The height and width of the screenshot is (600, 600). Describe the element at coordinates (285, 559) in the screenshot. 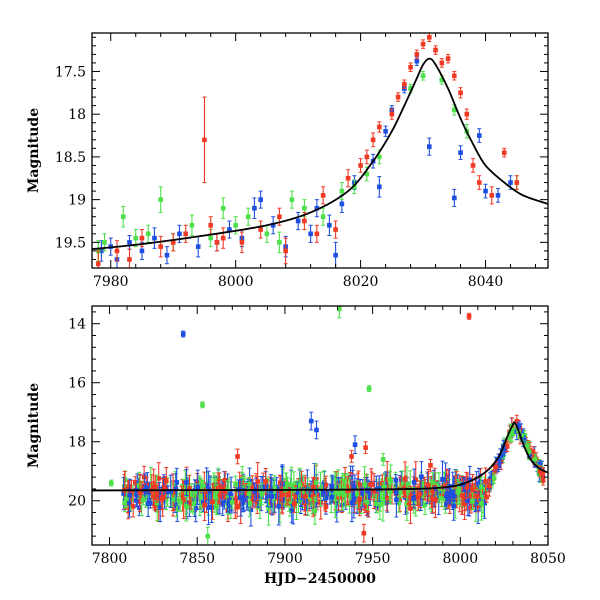

I see `x-tick-label: 7900` at that location.